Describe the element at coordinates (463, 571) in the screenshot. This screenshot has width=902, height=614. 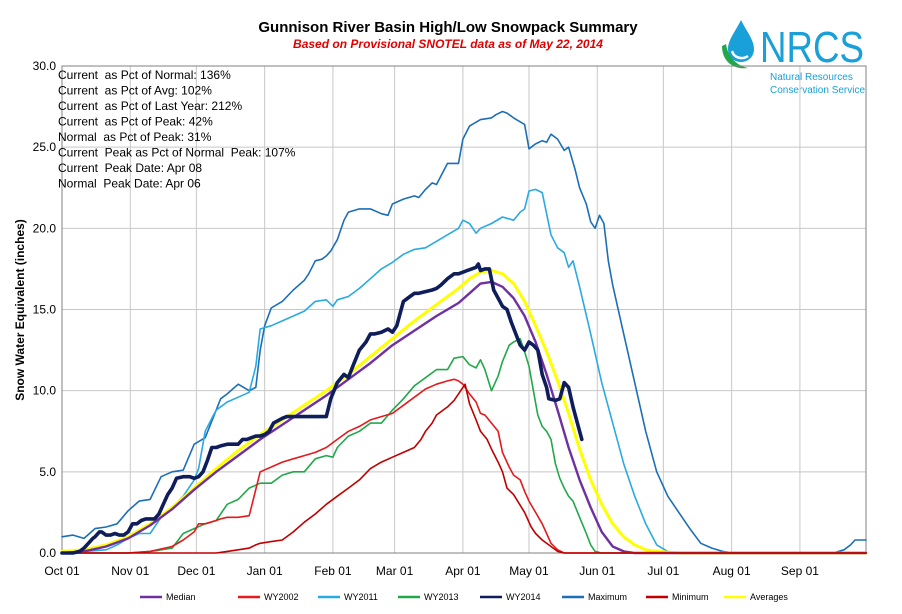
I see `x-tick-label: Apr 01` at that location.